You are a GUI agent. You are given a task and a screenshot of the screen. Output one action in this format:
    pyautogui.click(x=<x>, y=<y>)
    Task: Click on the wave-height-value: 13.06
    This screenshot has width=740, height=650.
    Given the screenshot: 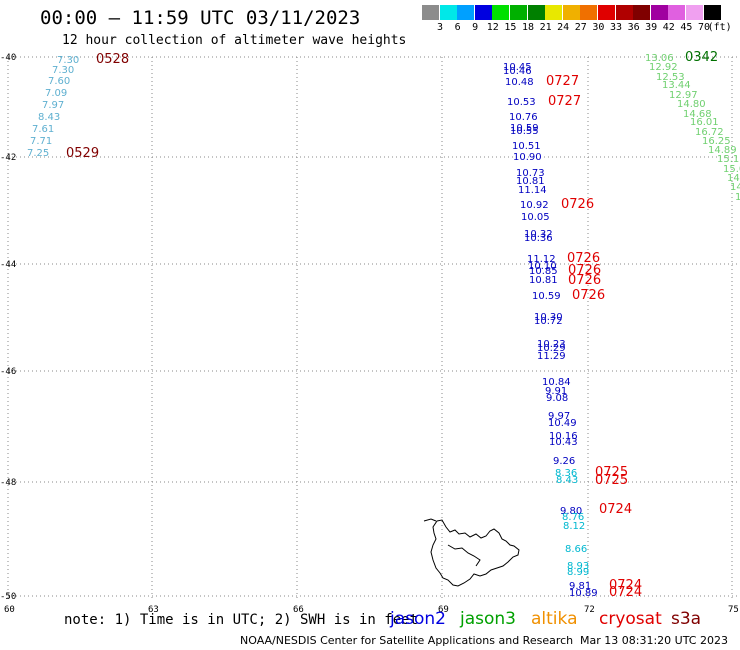 What is the action you would take?
    pyautogui.click(x=659, y=58)
    